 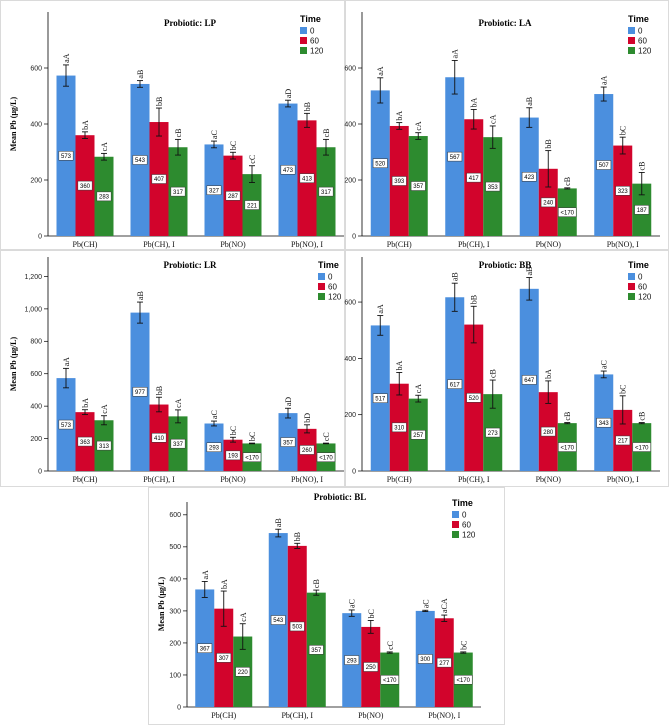 What do you see at coordinates (623, 479) in the screenshot?
I see `x-tick-label: Pb(NO), I` at bounding box center [623, 479].